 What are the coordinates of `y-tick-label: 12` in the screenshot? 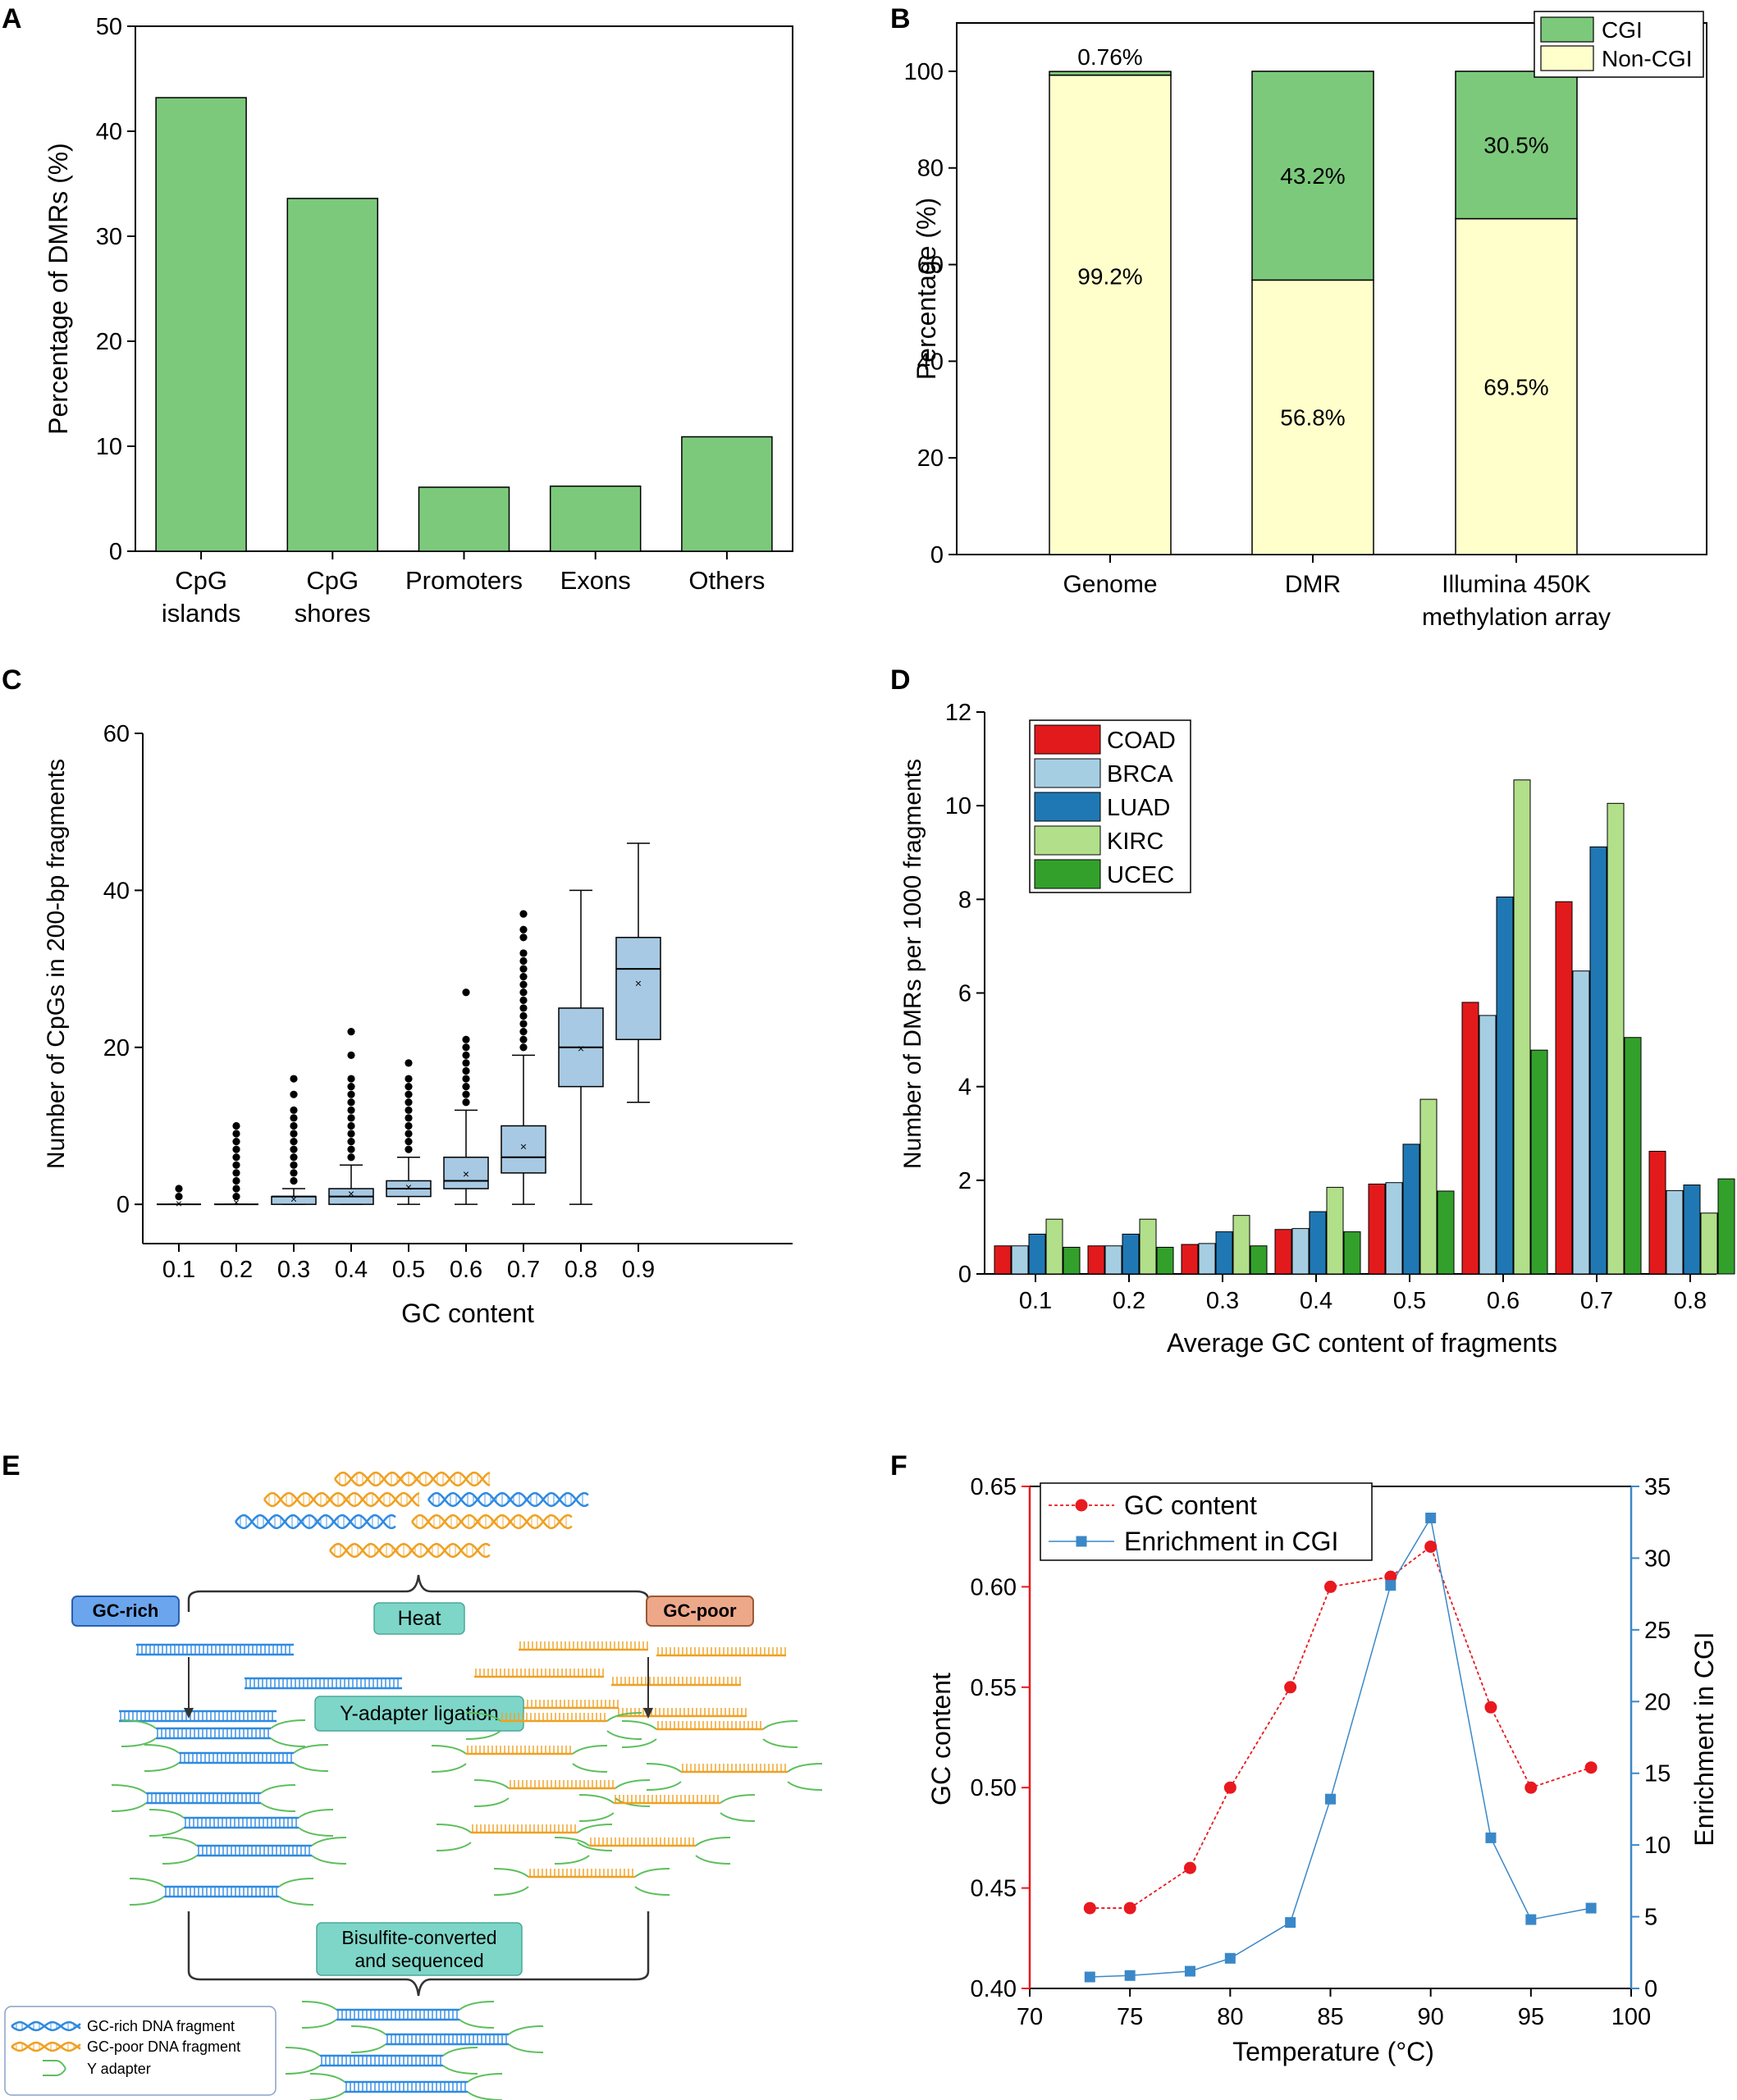 It's located at (958, 713).